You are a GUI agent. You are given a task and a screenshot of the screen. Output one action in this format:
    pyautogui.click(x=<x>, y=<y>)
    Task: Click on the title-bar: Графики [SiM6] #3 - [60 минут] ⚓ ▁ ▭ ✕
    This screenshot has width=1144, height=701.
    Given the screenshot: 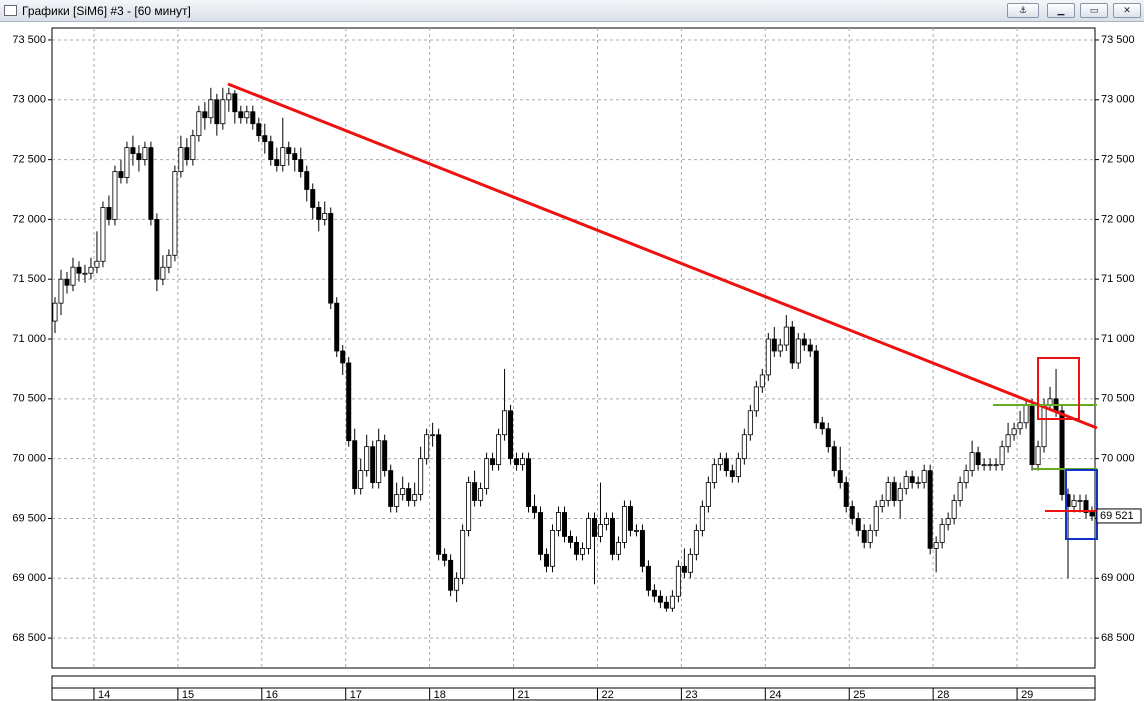 What is the action you would take?
    pyautogui.click(x=572, y=11)
    